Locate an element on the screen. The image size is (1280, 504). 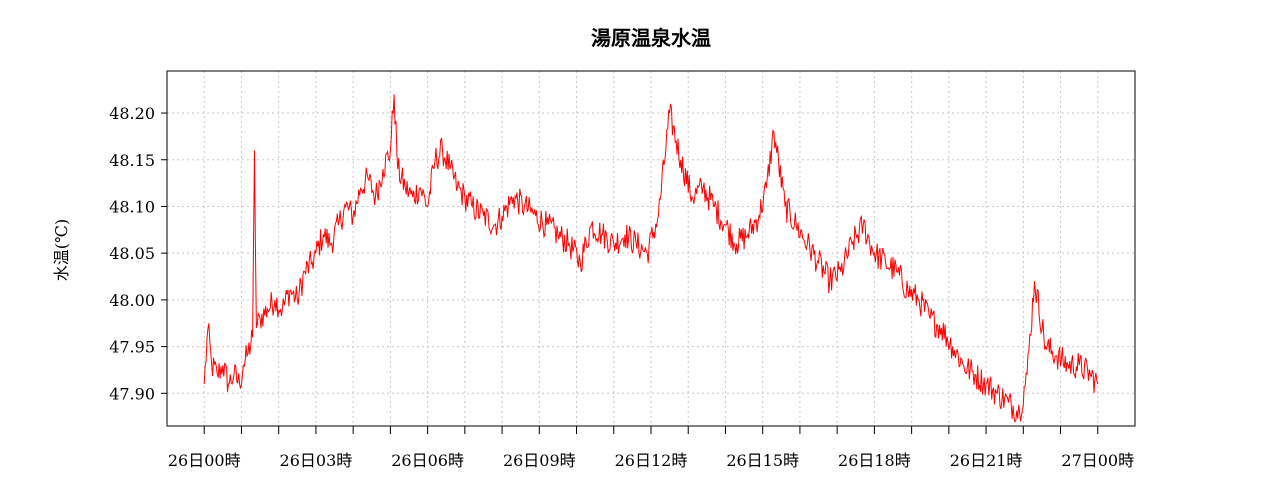
y-tick-label: 47.95 is located at coordinates (132, 347).